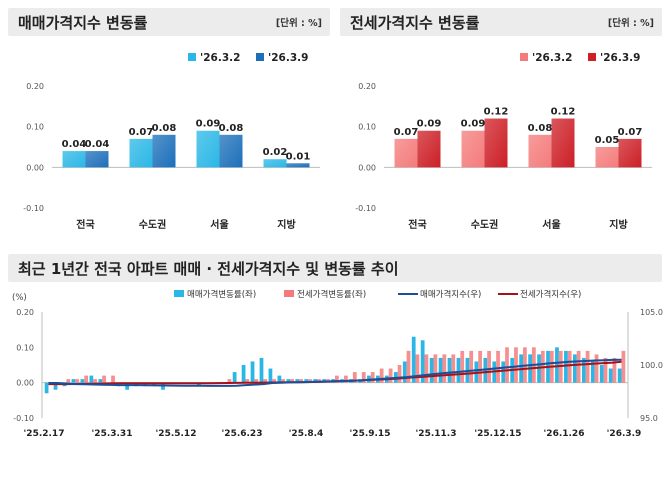 The height and width of the screenshot is (479, 670). I want to click on sale-category-label: 수도권, so click(153, 225).